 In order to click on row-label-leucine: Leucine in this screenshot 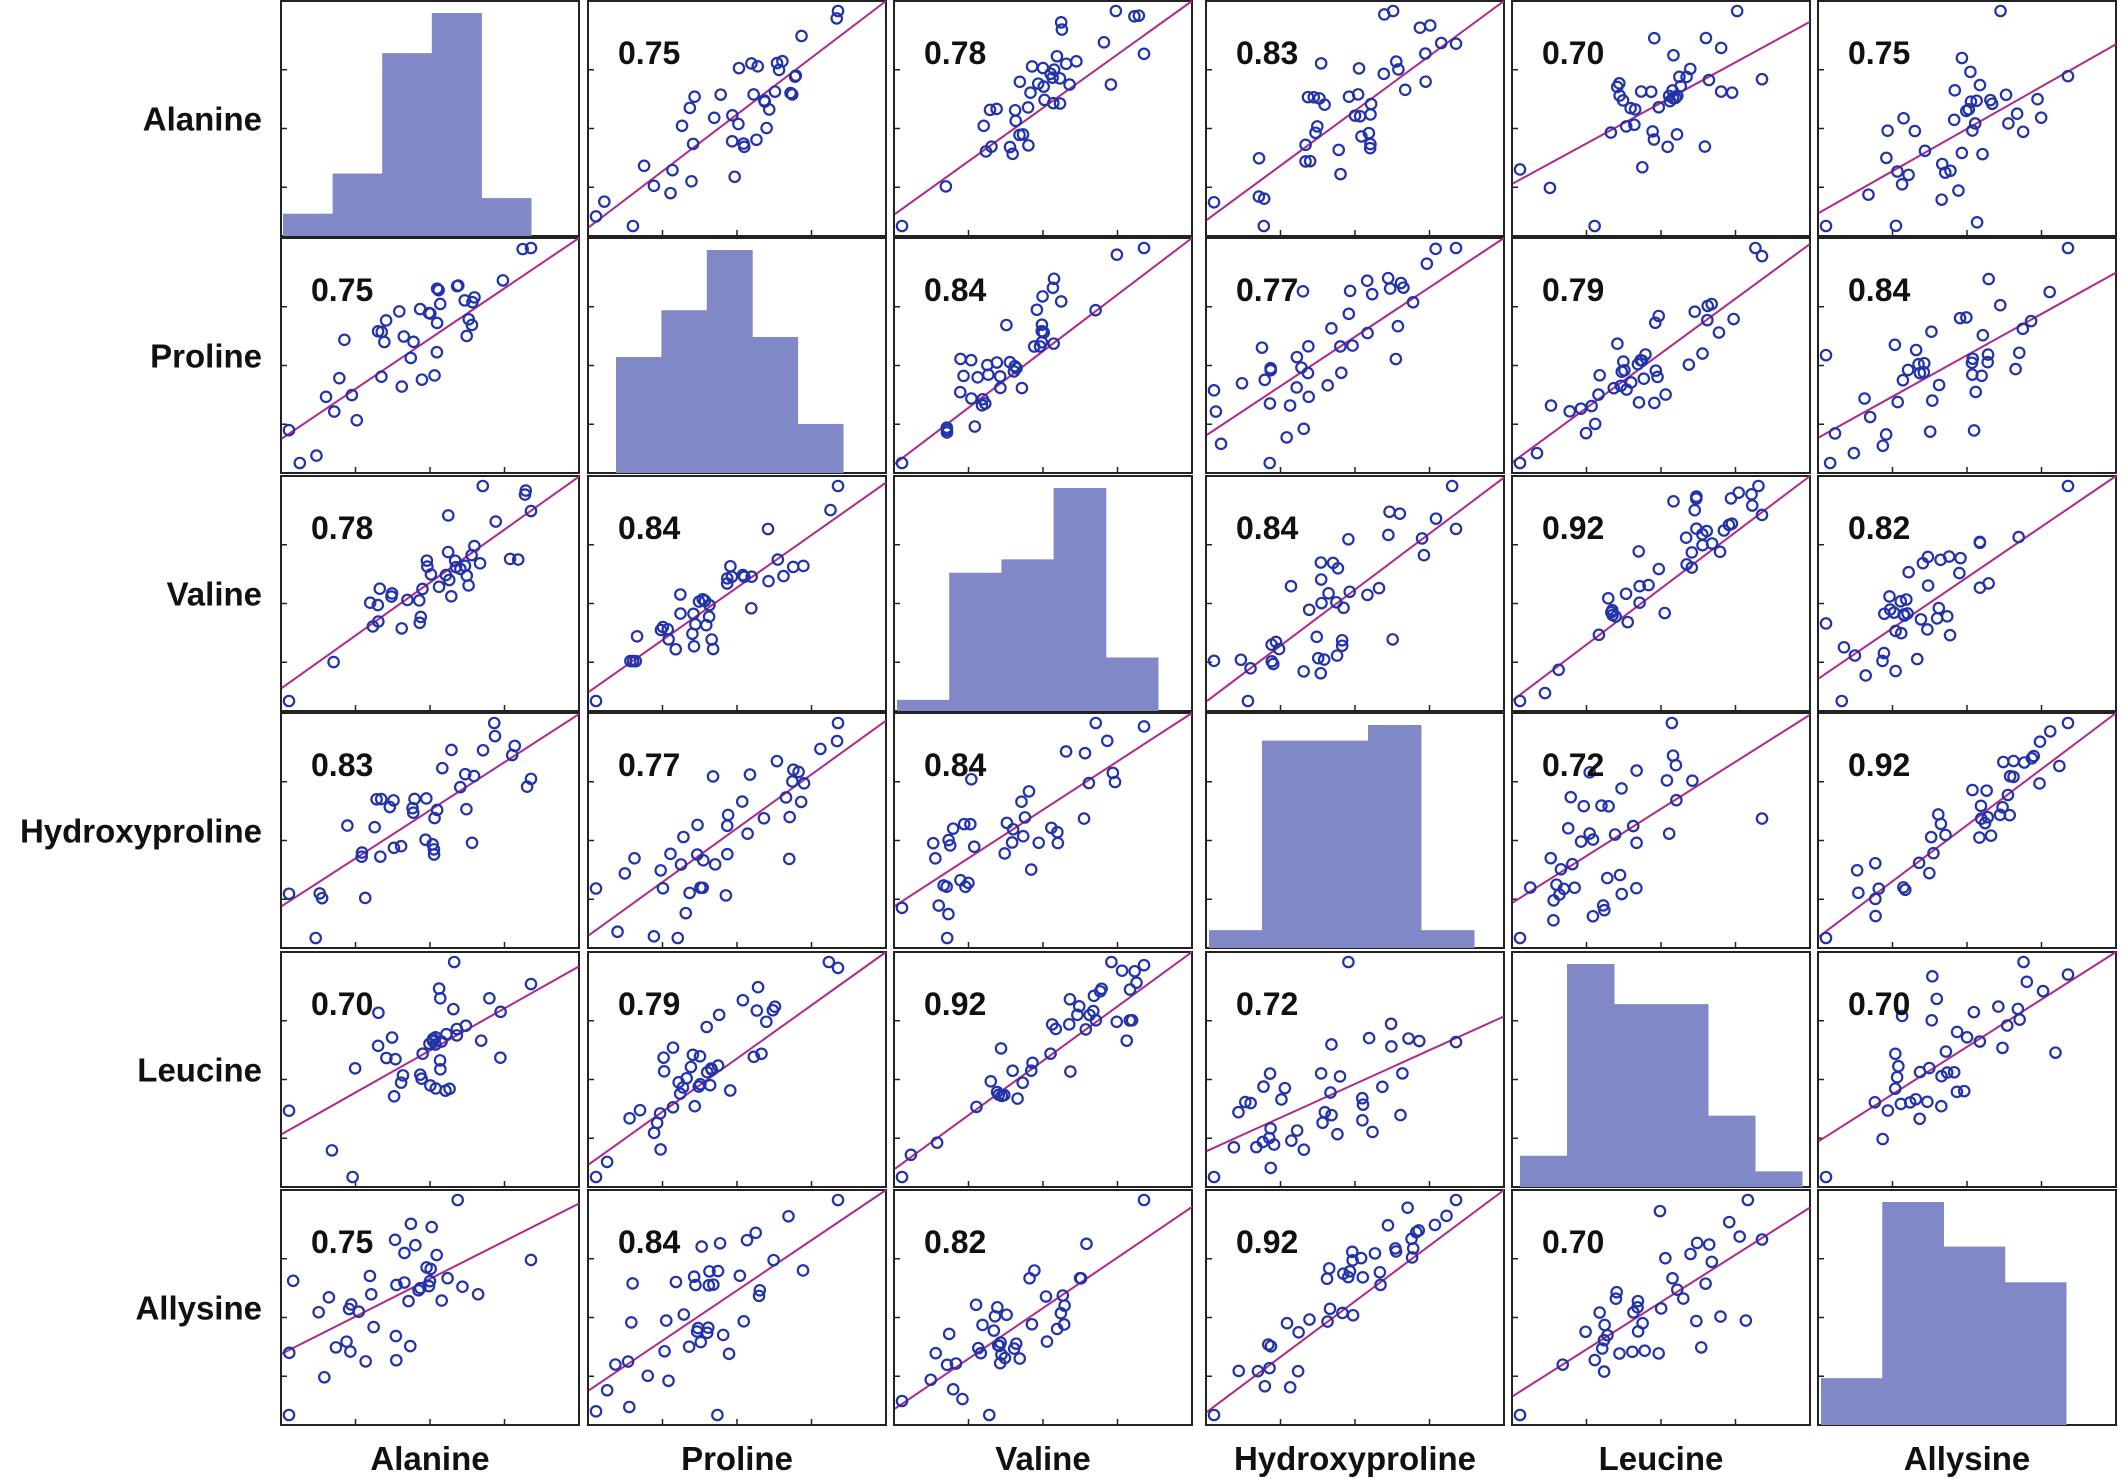, I will do `click(199, 1070)`.